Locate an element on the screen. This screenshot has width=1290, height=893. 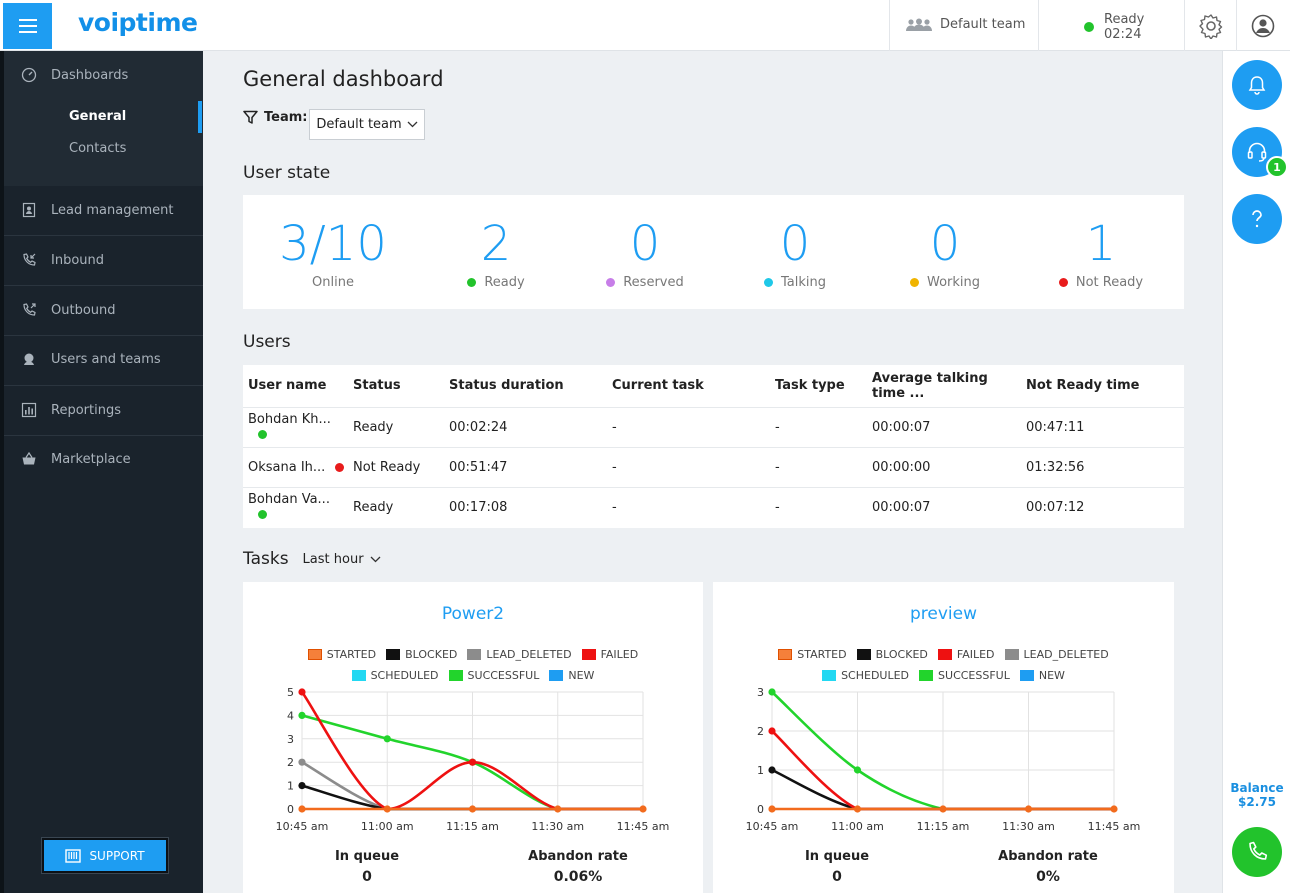
x-tick-label: 11:30 am is located at coordinates (1028, 826).